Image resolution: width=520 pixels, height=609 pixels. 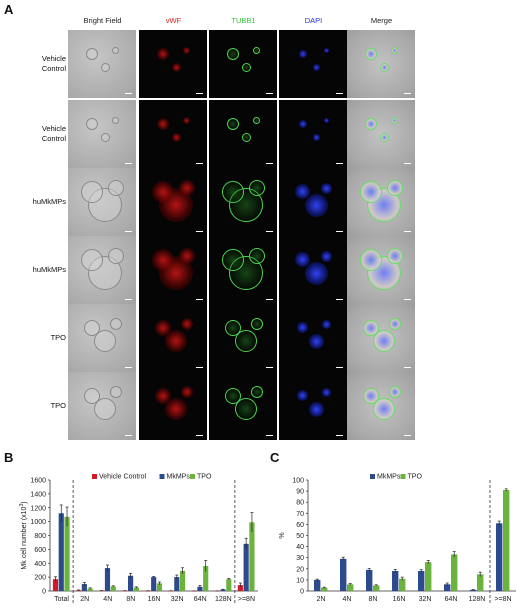 What do you see at coordinates (173, 20) in the screenshot?
I see `column-header-vwf: vWF` at bounding box center [173, 20].